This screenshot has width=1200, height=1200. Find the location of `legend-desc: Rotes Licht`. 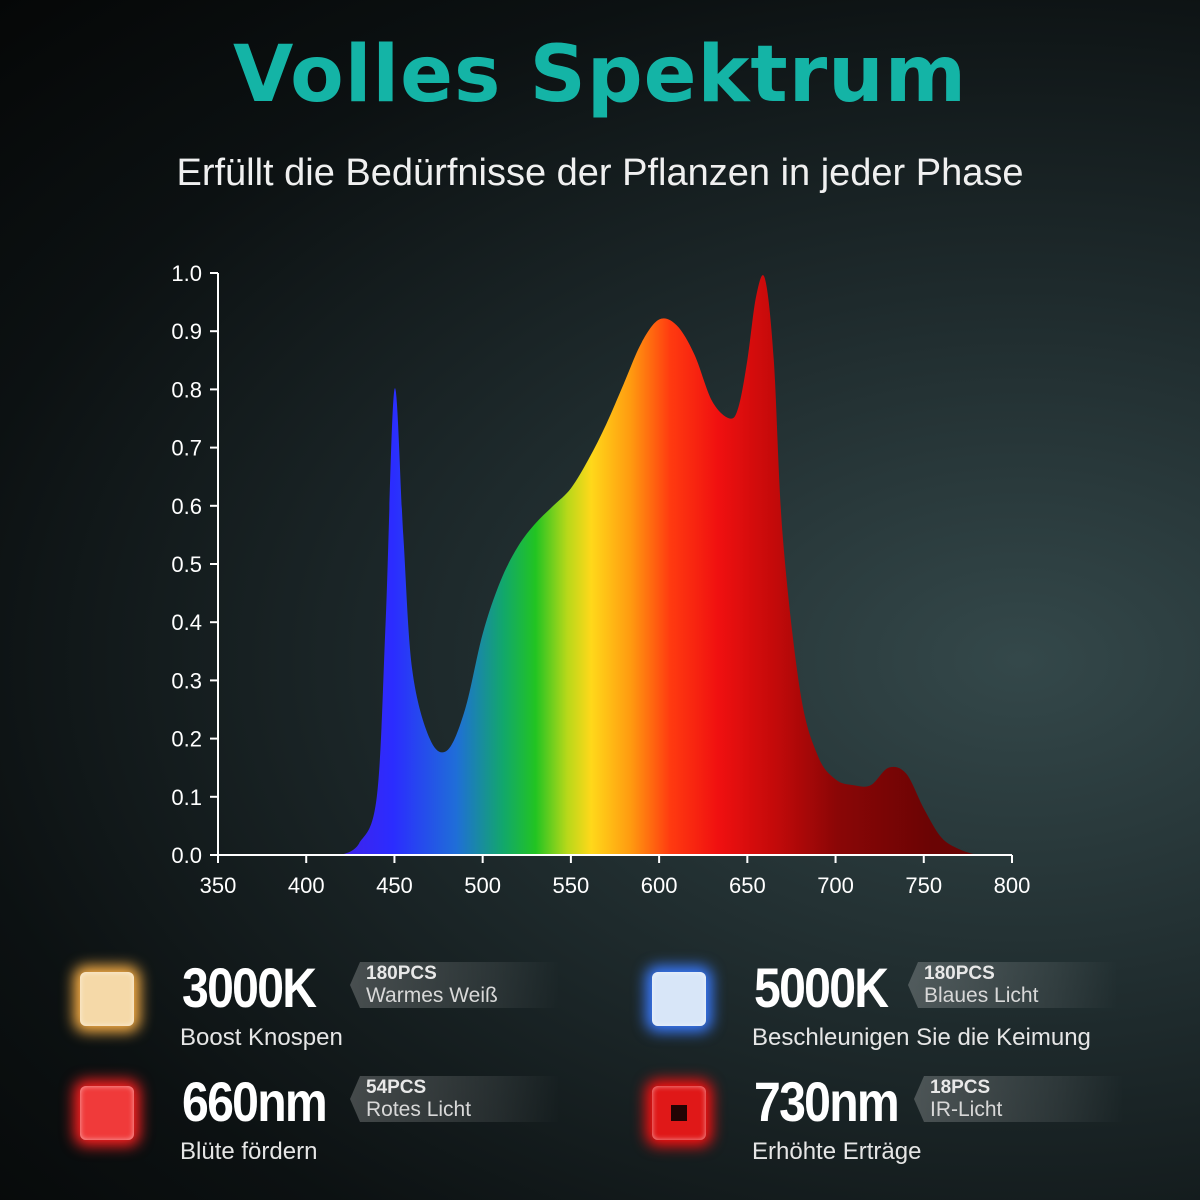

legend-desc: Rotes Licht is located at coordinates (419, 1109).